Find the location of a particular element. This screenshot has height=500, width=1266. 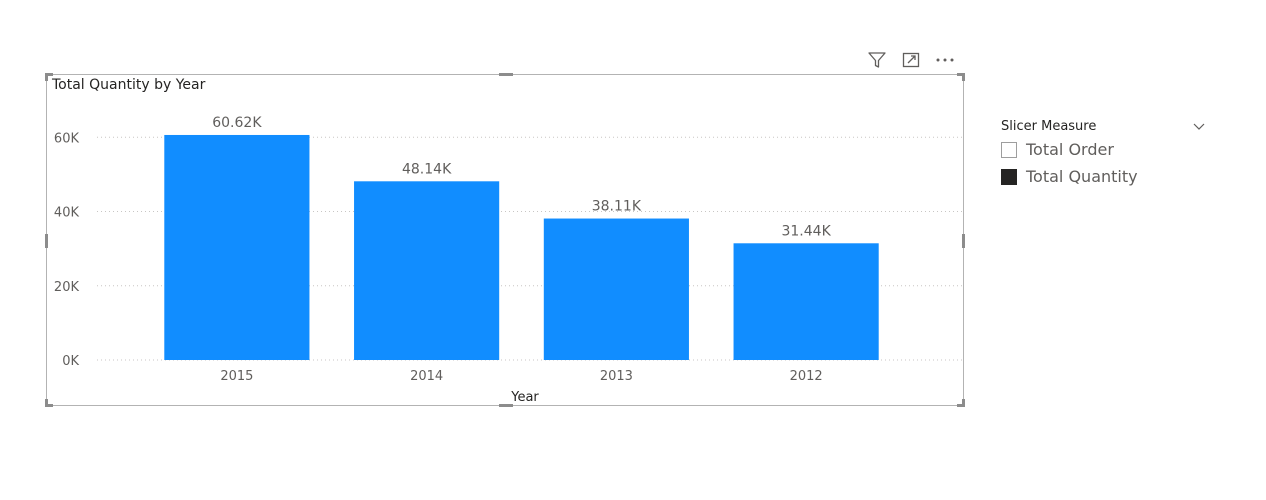

bar-2012 is located at coordinates (806, 301).